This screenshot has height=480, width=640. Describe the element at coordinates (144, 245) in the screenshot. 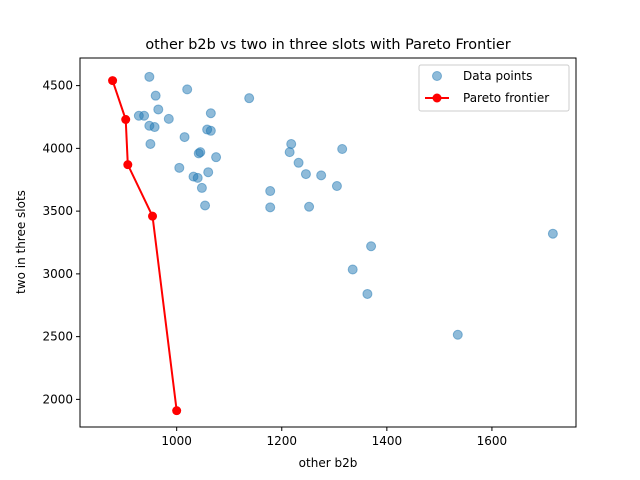

I see `pareto-line` at that location.